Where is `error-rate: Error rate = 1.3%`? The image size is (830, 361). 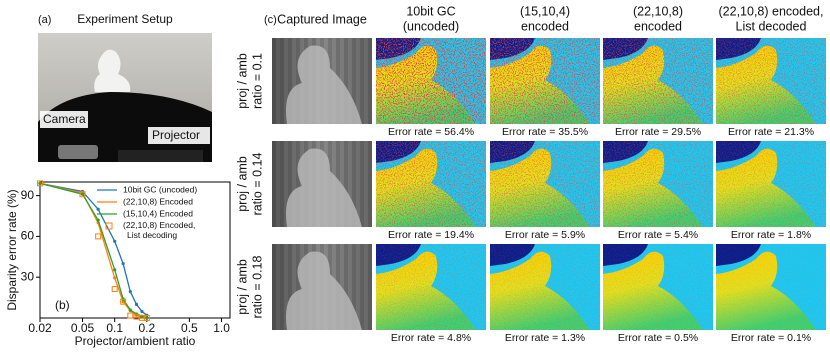 error-rate: Error rate = 1.3% is located at coordinates (545, 338).